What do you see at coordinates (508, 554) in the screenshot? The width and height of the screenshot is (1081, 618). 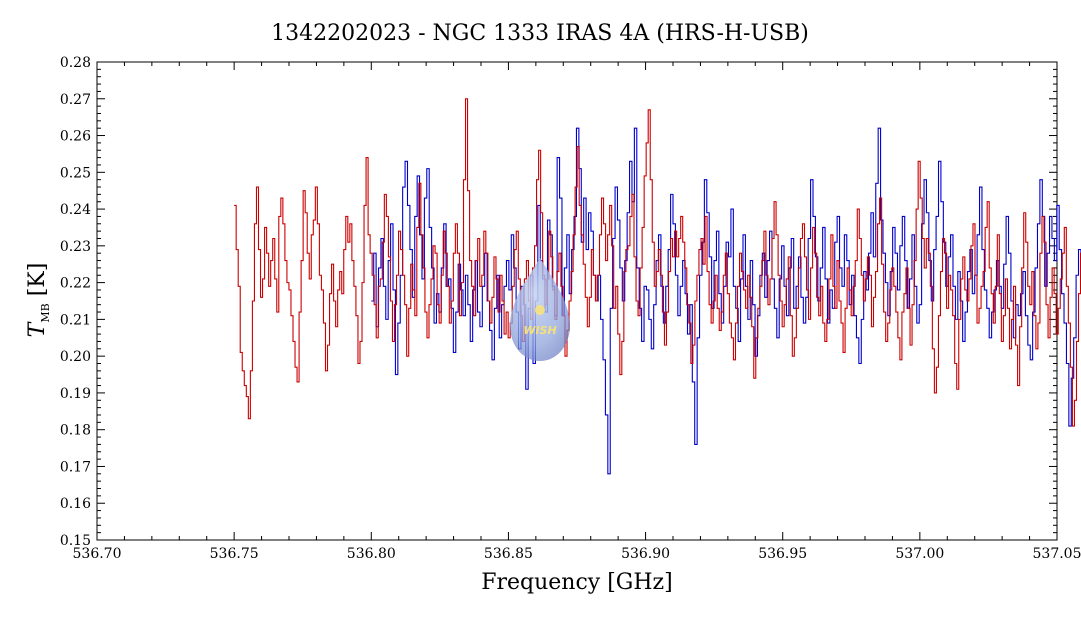 I see `x-tick-label: 536.85` at bounding box center [508, 554].